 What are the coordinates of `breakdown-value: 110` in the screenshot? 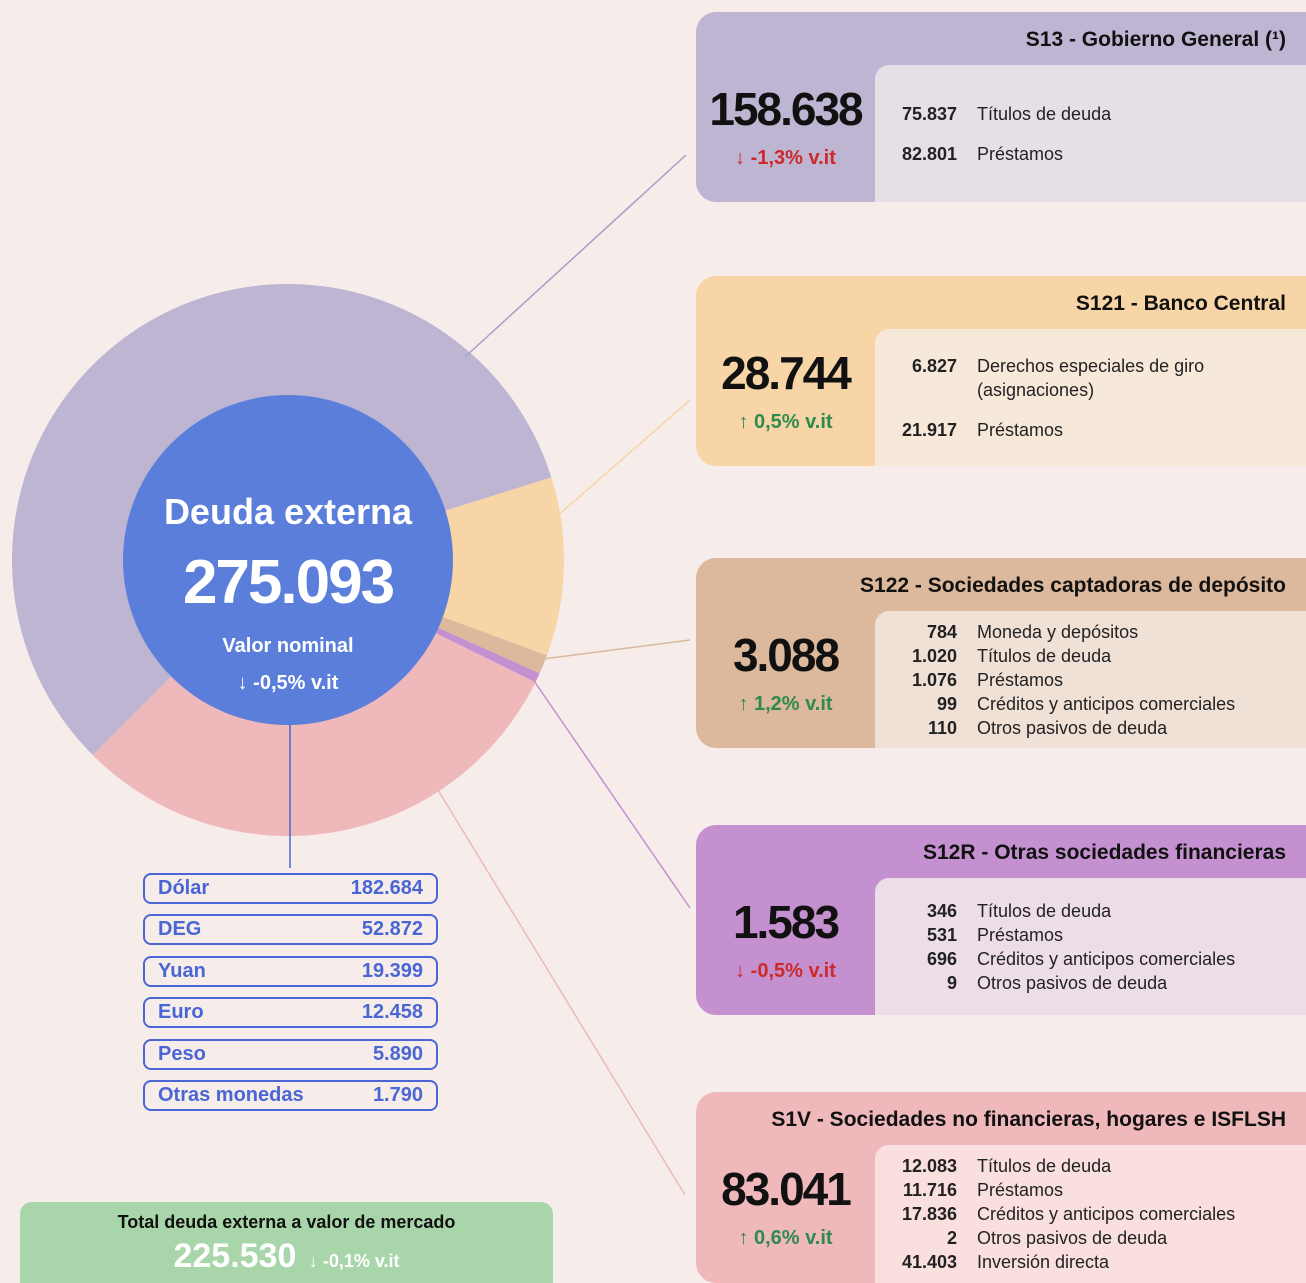 It's located at (942, 727).